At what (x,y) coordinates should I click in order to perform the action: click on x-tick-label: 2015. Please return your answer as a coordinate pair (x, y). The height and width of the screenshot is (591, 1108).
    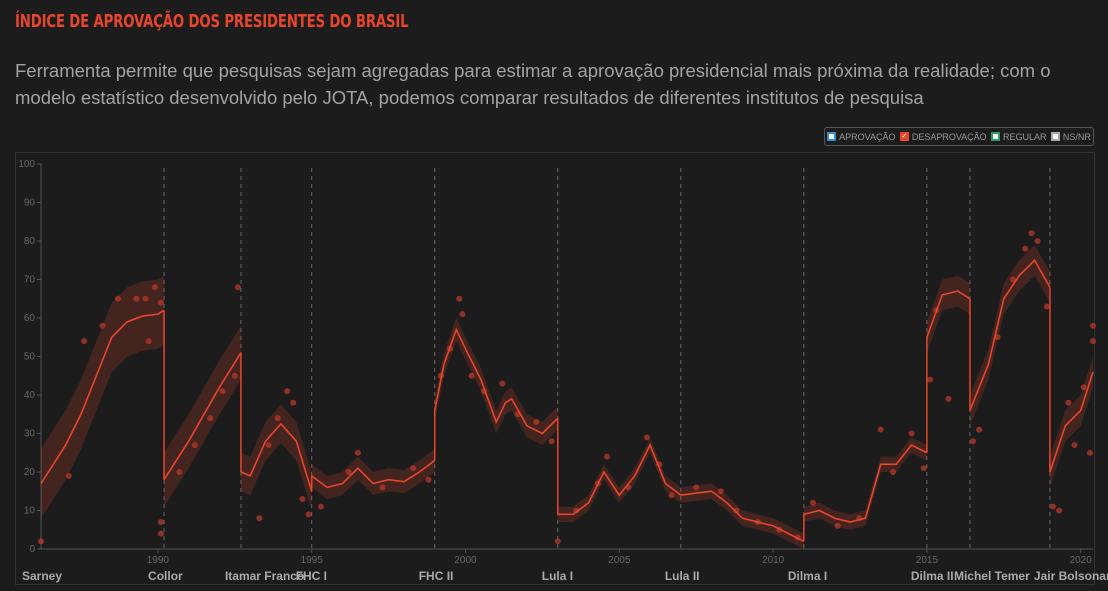
    Looking at the image, I should click on (927, 560).